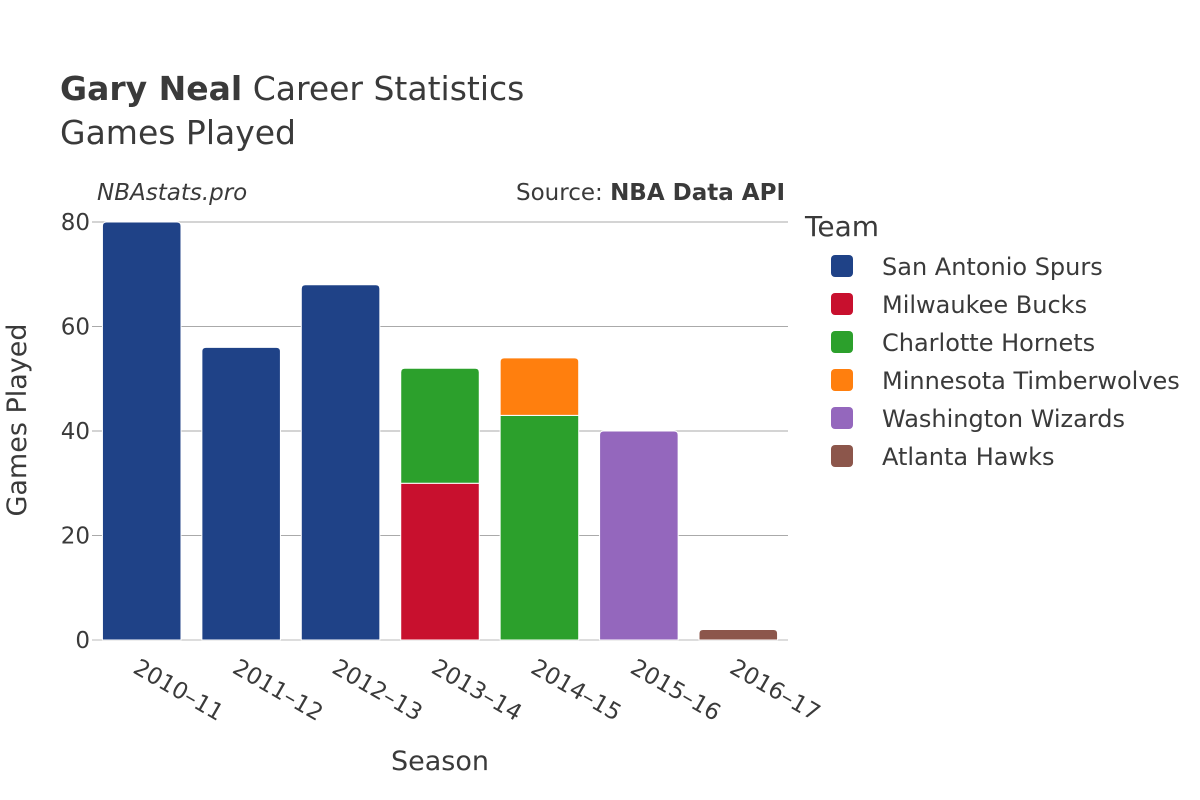  Describe the element at coordinates (841, 226) in the screenshot. I see `legend-title: Team` at that location.